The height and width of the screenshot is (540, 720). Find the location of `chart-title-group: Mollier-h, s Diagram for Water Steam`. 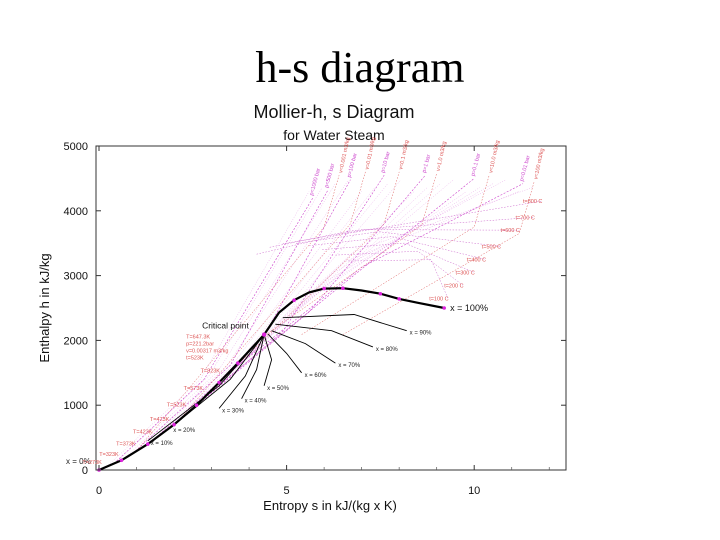

chart-title-group: Mollier-h, s Diagram for Water Steam is located at coordinates (333, 122).